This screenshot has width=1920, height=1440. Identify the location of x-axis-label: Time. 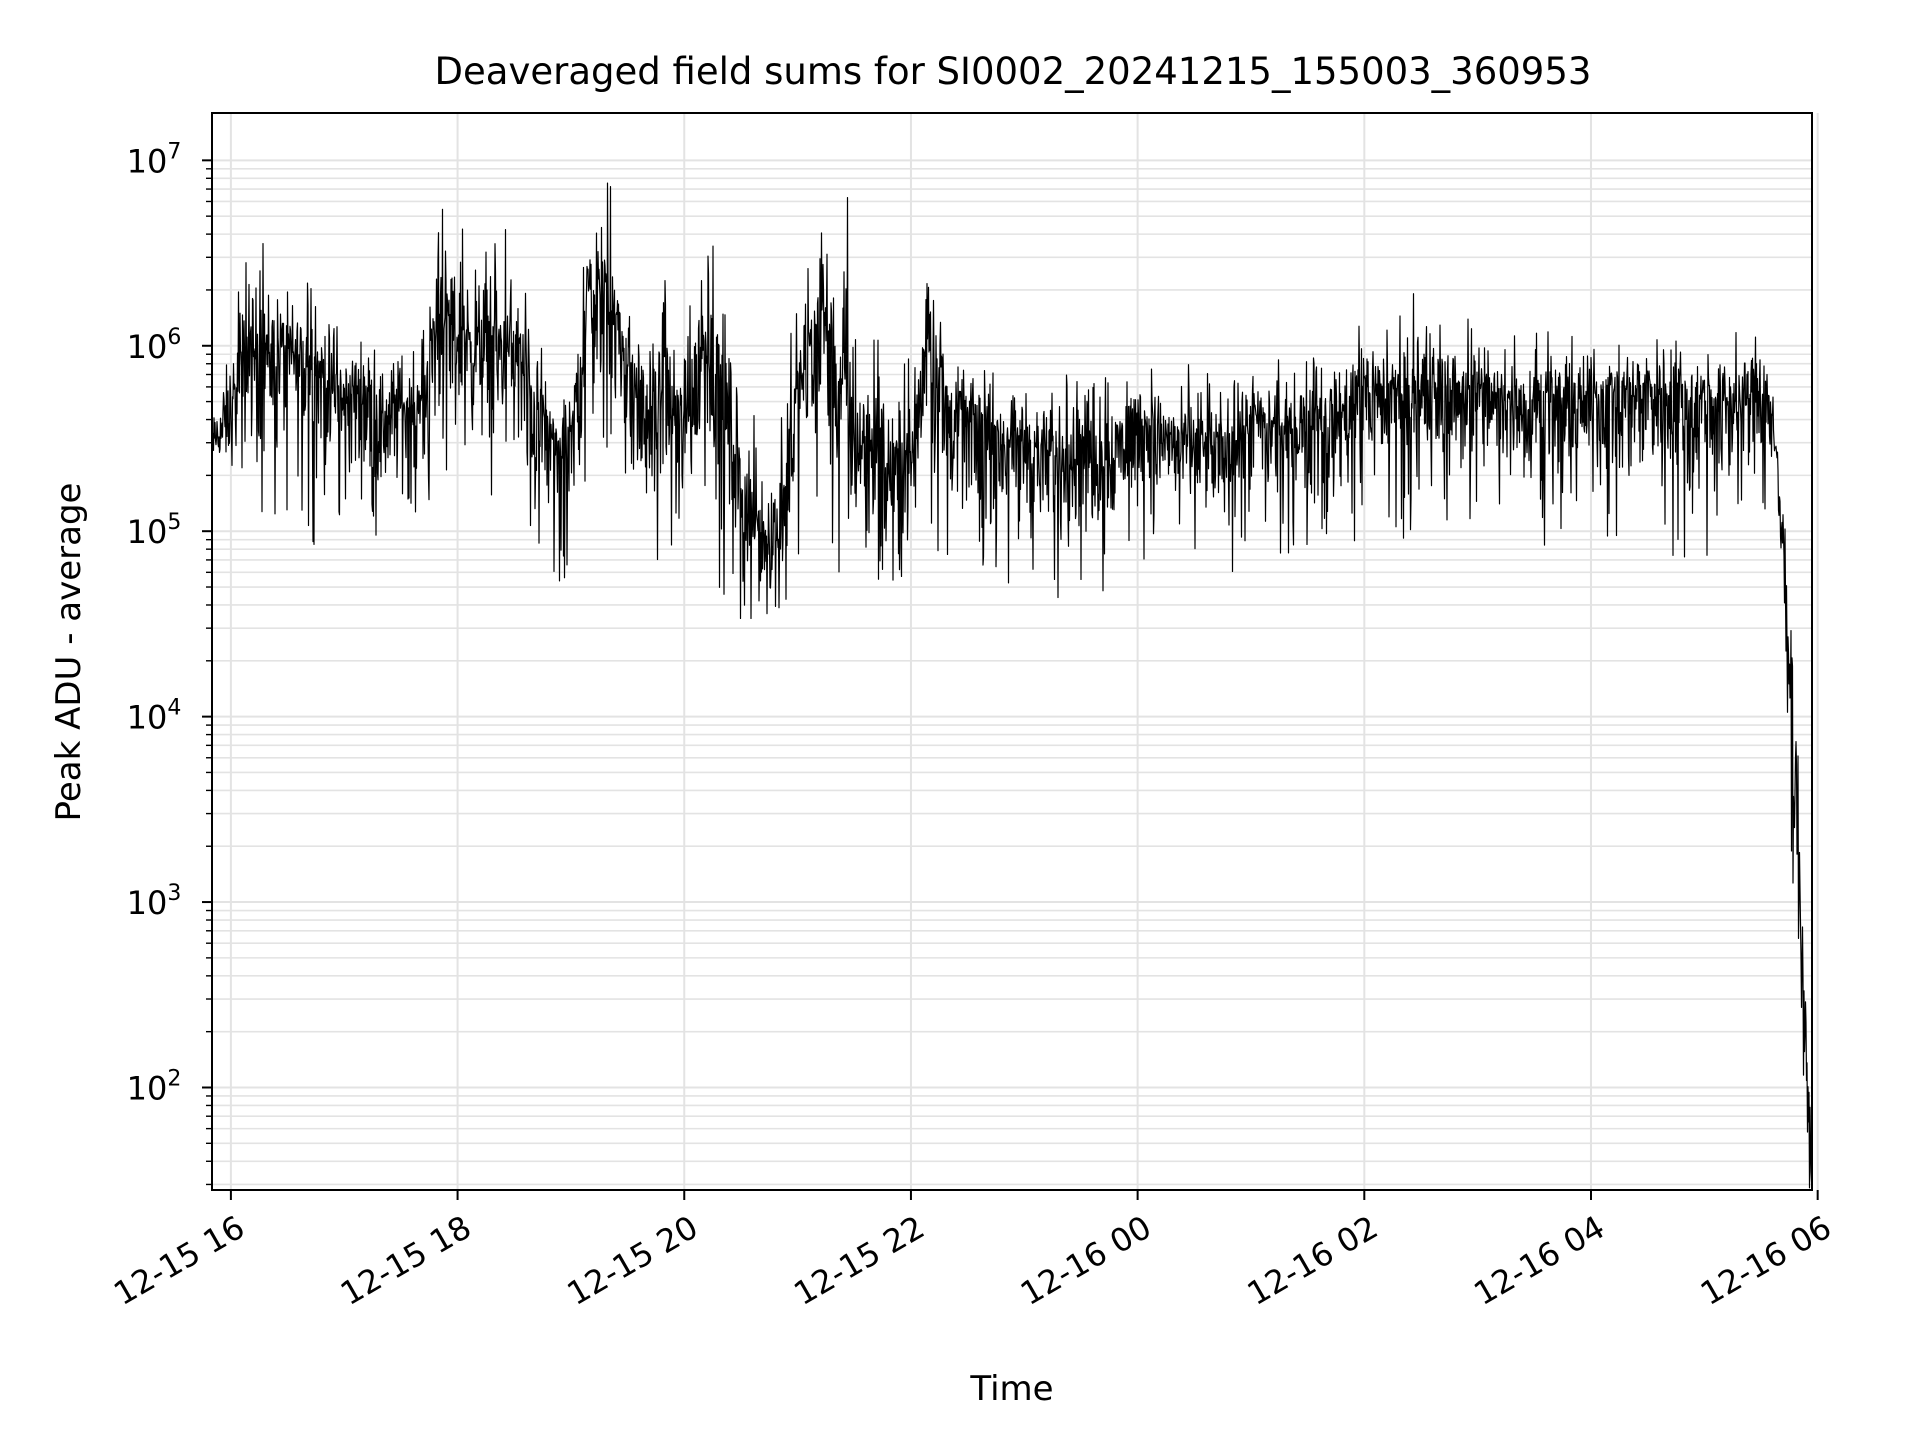
(1011, 1389).